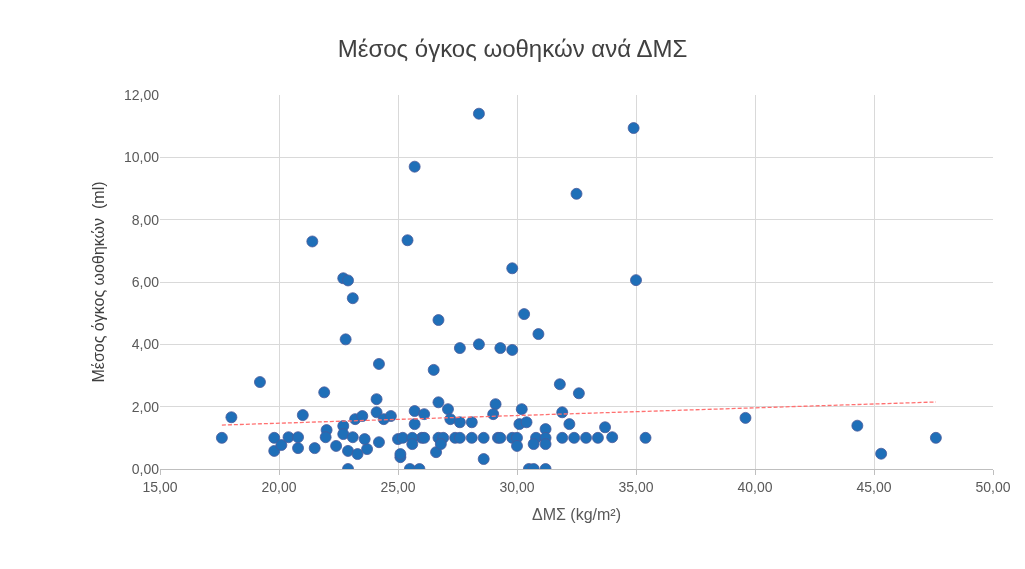  I want to click on y-axis-title: Μέσος όγκος ωοθηκών (ml), so click(98, 282).